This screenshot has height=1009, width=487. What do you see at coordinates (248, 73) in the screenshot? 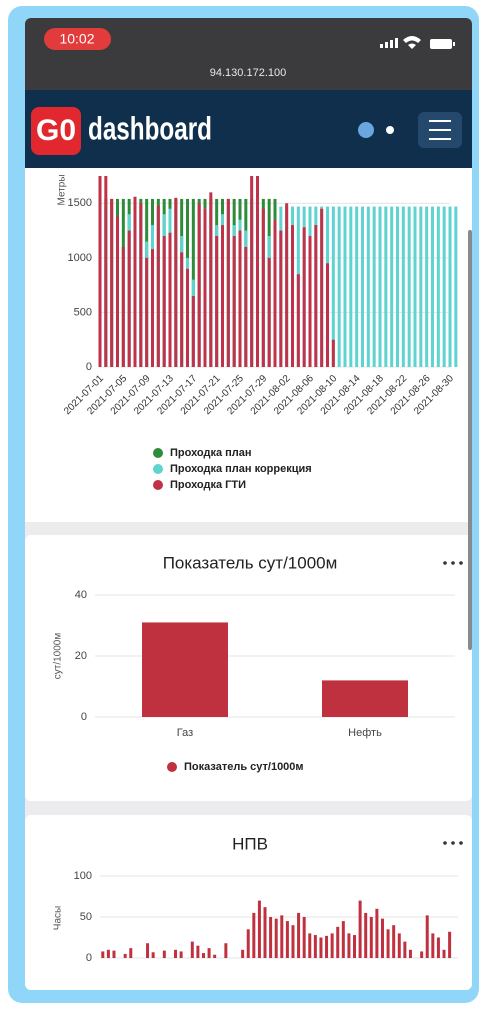
I see `url: 94.130.172.100` at bounding box center [248, 73].